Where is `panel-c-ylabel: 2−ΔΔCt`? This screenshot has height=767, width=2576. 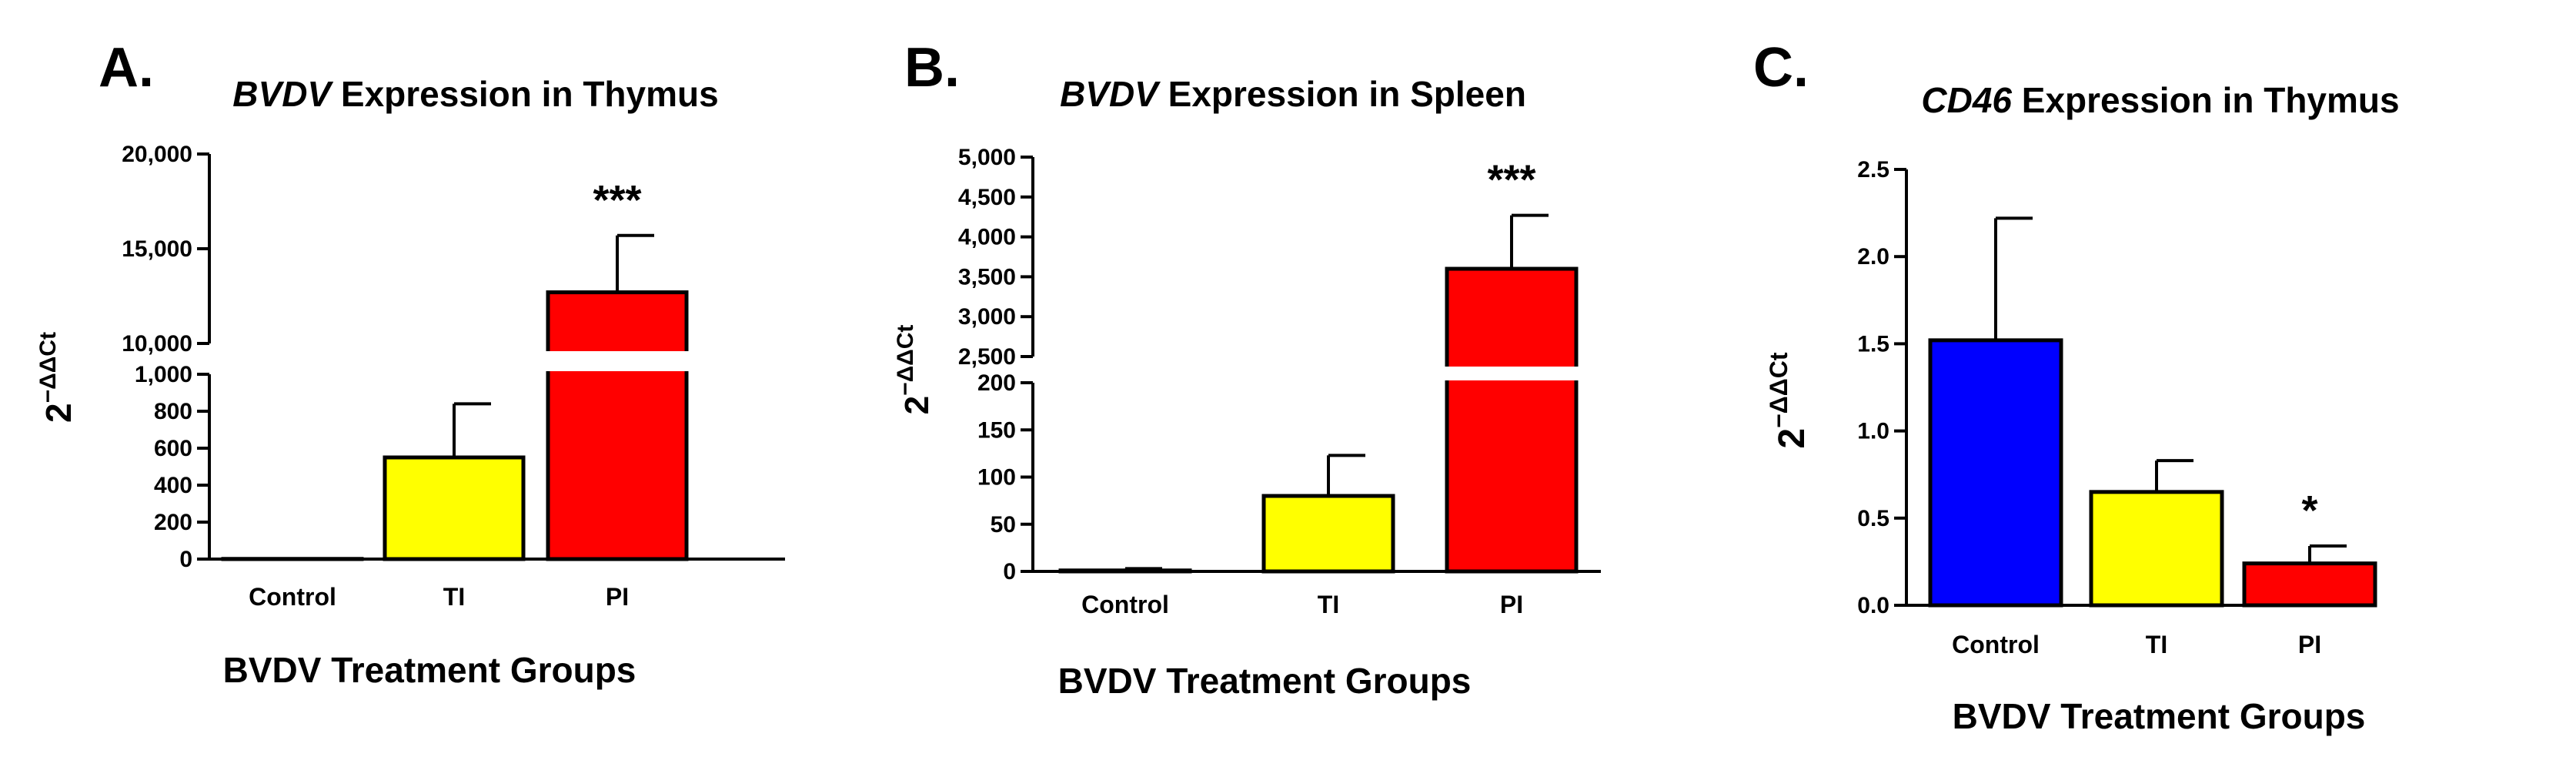 panel-c-ylabel: 2−ΔΔCt is located at coordinates (1789, 400).